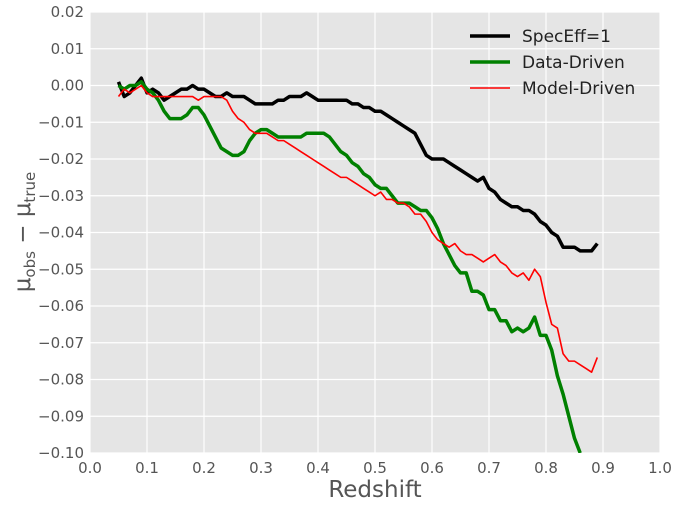 Image resolution: width=689 pixels, height=505 pixels. What do you see at coordinates (30, 187) in the screenshot?
I see `y-label-part: true` at bounding box center [30, 187].